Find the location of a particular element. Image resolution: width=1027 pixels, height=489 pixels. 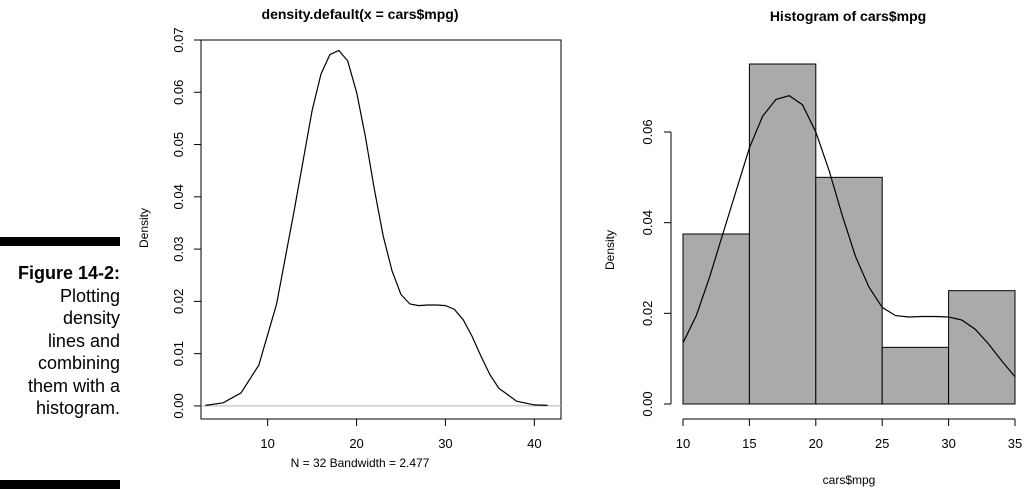

y-tick-label: 0.03 is located at coordinates (178, 248).